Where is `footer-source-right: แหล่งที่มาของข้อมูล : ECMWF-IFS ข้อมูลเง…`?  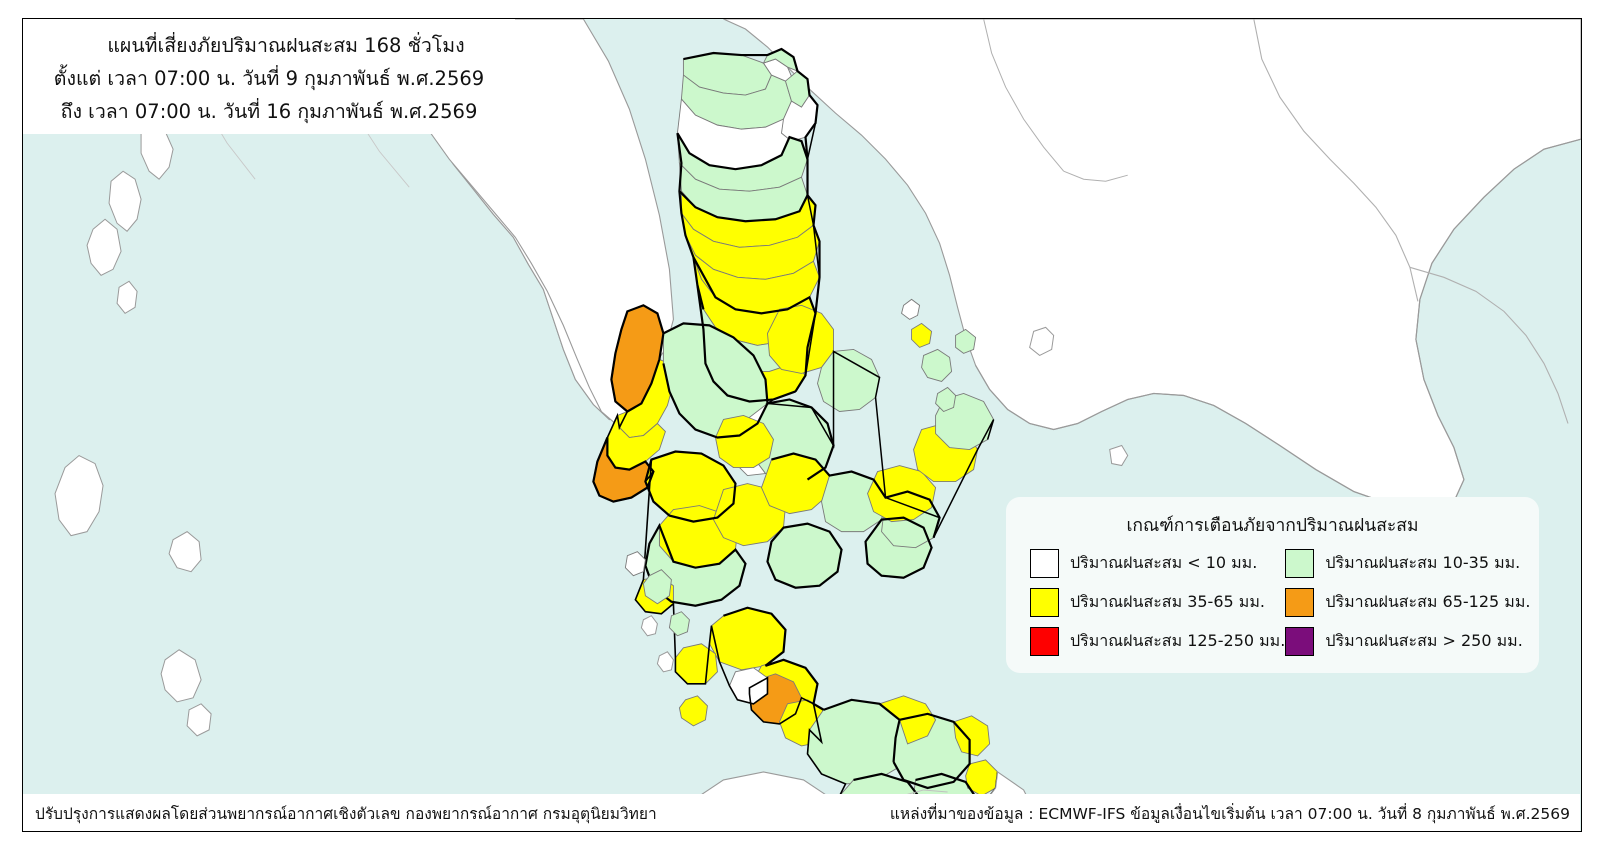
footer-source-right: แหล่งที่มาของข้อมูล : ECMWF-IFS ข้อมูลเง… is located at coordinates (1229, 814).